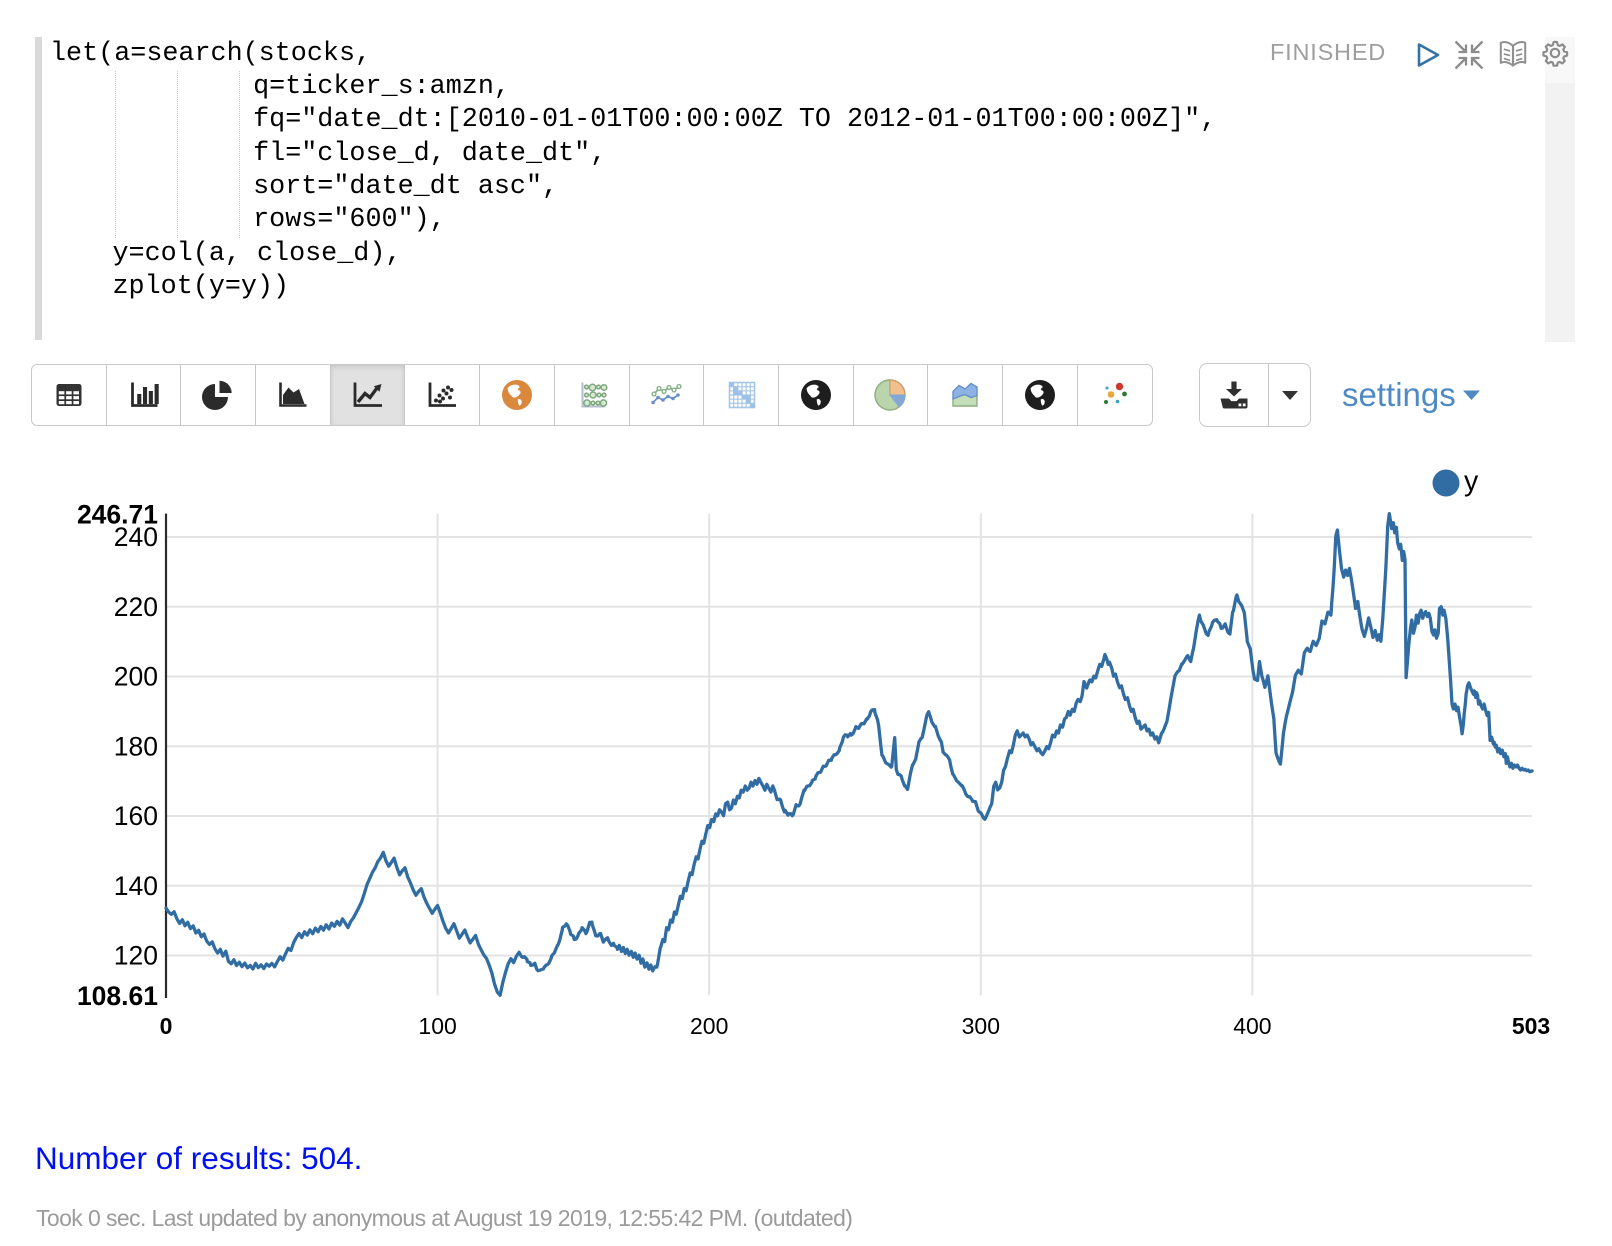 The image size is (1612, 1246). What do you see at coordinates (117, 996) in the screenshot?
I see `svg-text: 108.61` at bounding box center [117, 996].